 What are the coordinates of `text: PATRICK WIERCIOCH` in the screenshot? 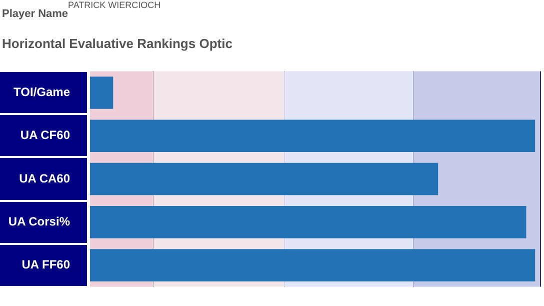 It's located at (114, 5).